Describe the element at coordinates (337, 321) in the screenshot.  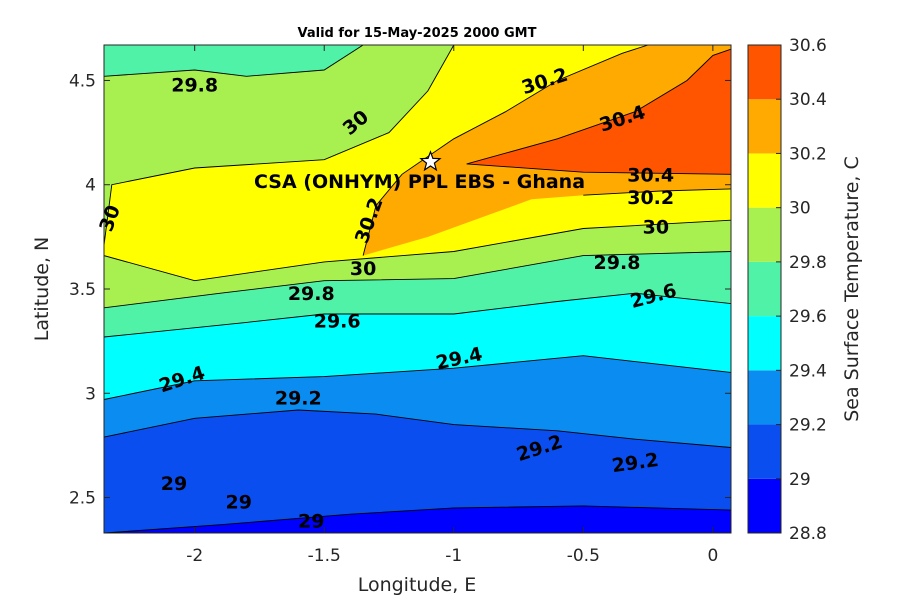
I see `contour-label: 29.6` at that location.